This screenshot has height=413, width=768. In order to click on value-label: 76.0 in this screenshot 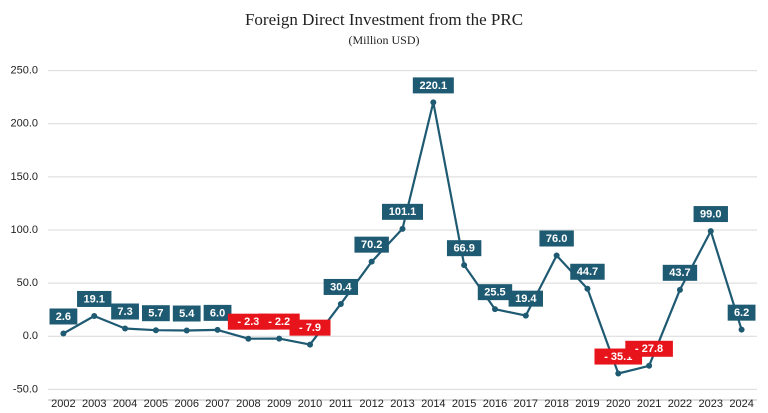, I will do `click(556, 239)`.